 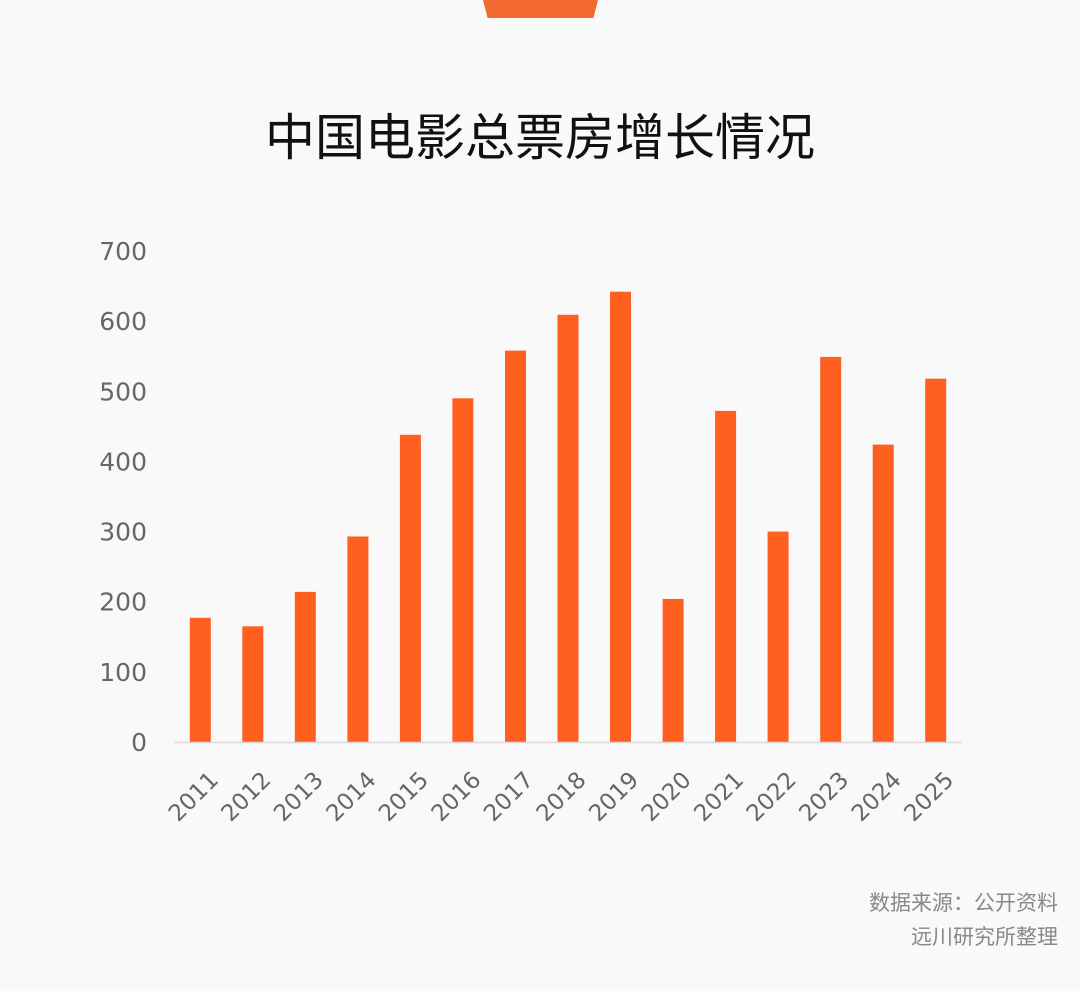 What do you see at coordinates (404, 797) in the screenshot?
I see `x-tick-label: 2015` at bounding box center [404, 797].